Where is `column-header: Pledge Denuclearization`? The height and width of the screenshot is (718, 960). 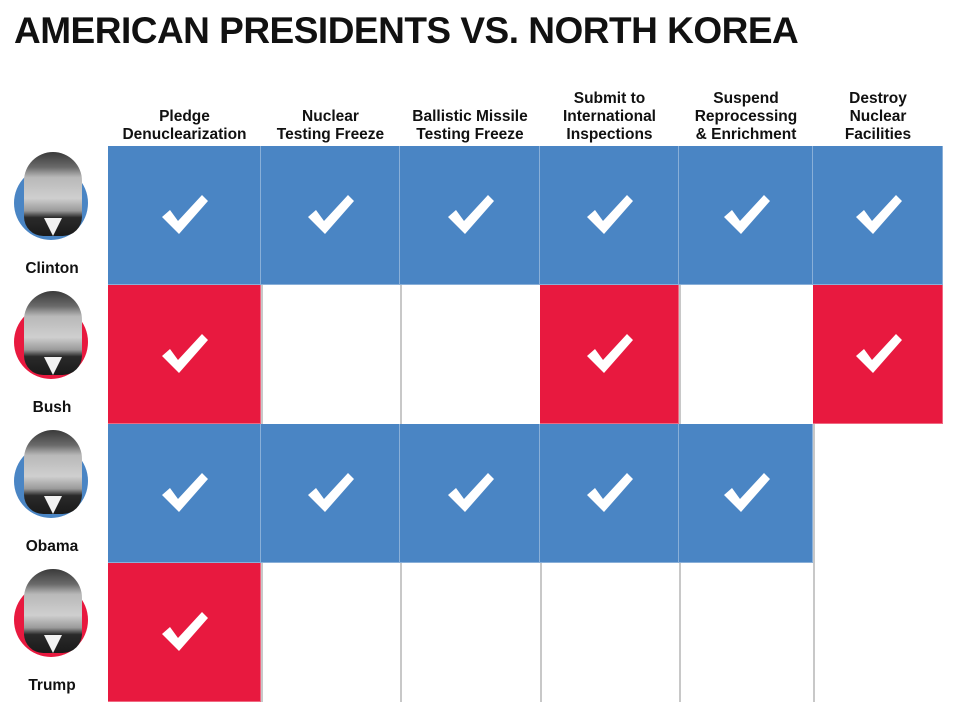 column-header: Pledge Denuclearization is located at coordinates (184, 125).